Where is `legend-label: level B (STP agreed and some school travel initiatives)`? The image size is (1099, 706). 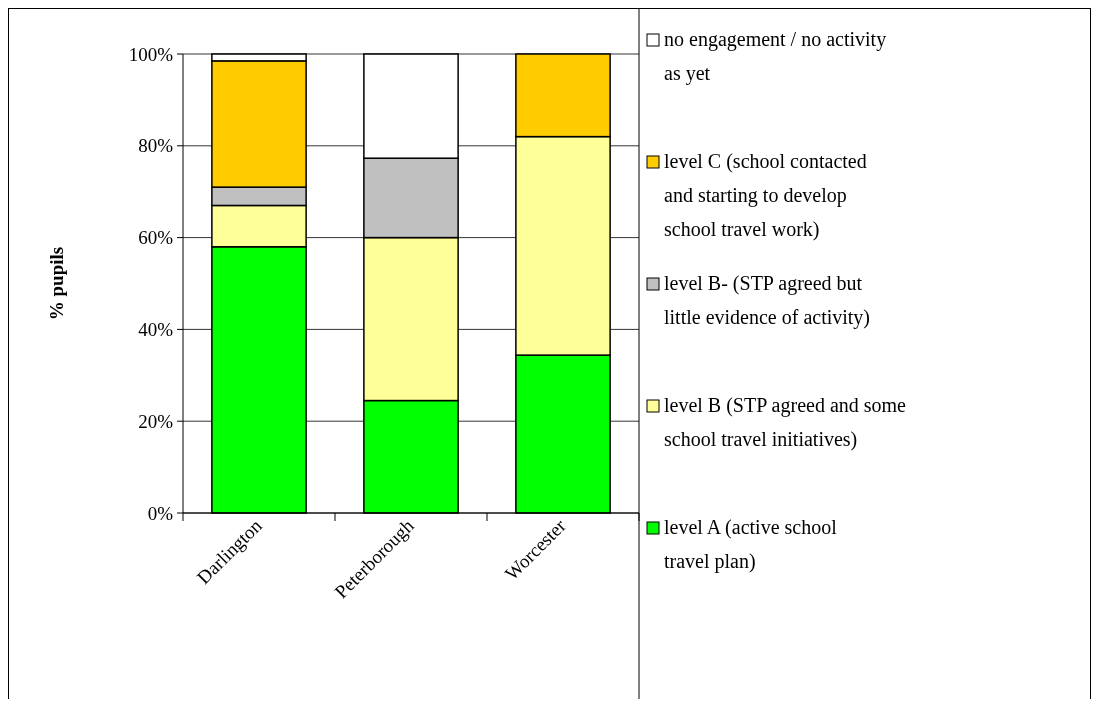
legend-label: level B (STP agreed and some school travel initiatives) is located at coordinates (785, 422).